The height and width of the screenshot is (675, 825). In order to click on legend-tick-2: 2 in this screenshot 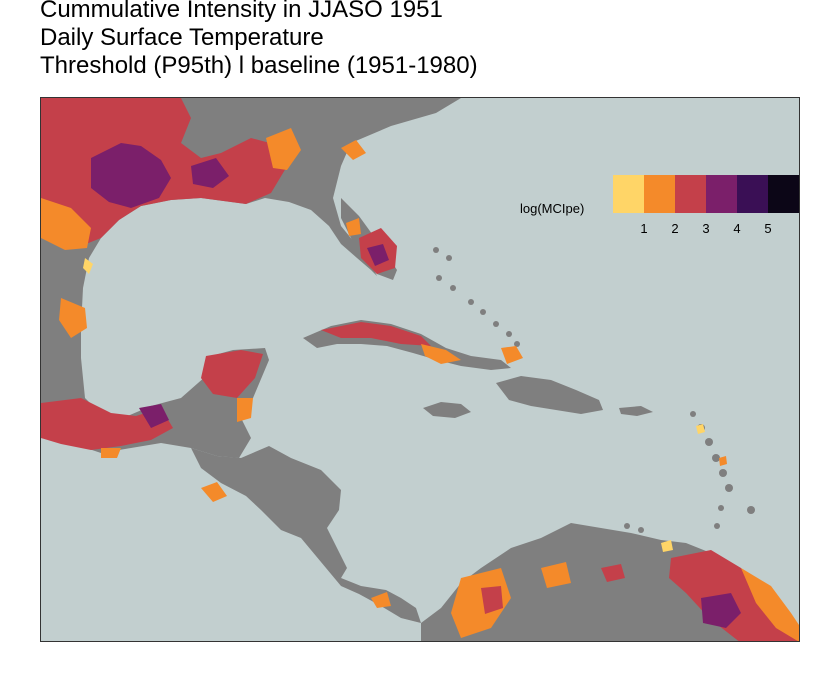, I will do `click(675, 228)`.